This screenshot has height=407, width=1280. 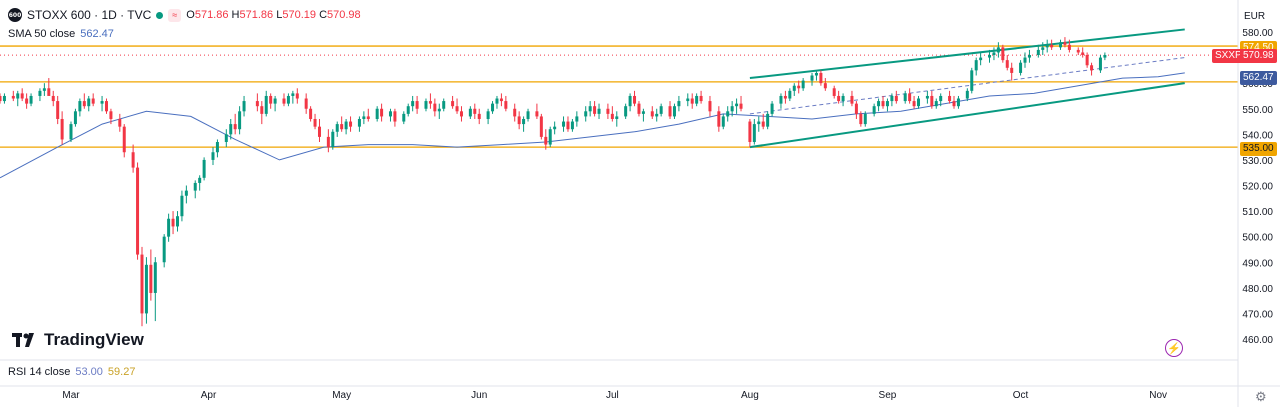 What do you see at coordinates (78, 340) in the screenshot?
I see `tradingview-logo: TradingView` at bounding box center [78, 340].